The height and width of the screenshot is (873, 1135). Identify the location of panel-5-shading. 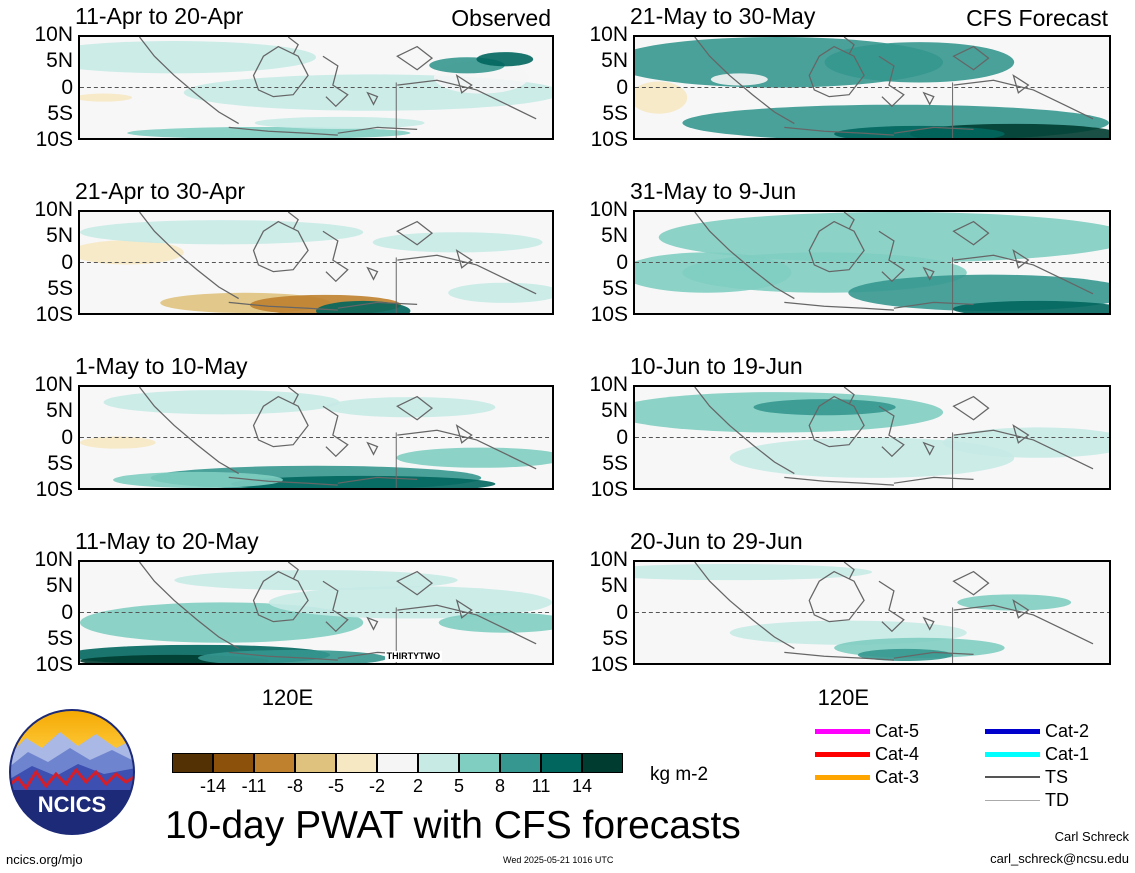
(872, 87).